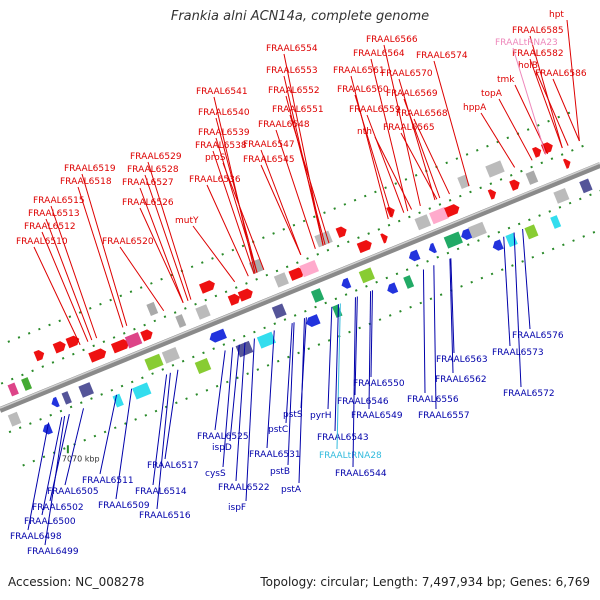  Describe the element at coordinates (407, 74) in the screenshot. I see `top-gene-label: FRAAL6570` at that location.